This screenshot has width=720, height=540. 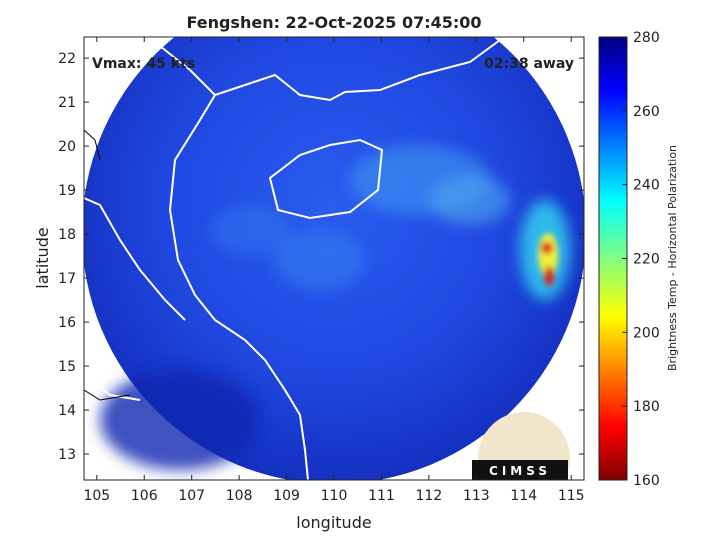 I want to click on y-tick-label: 16, so click(x=67, y=323).